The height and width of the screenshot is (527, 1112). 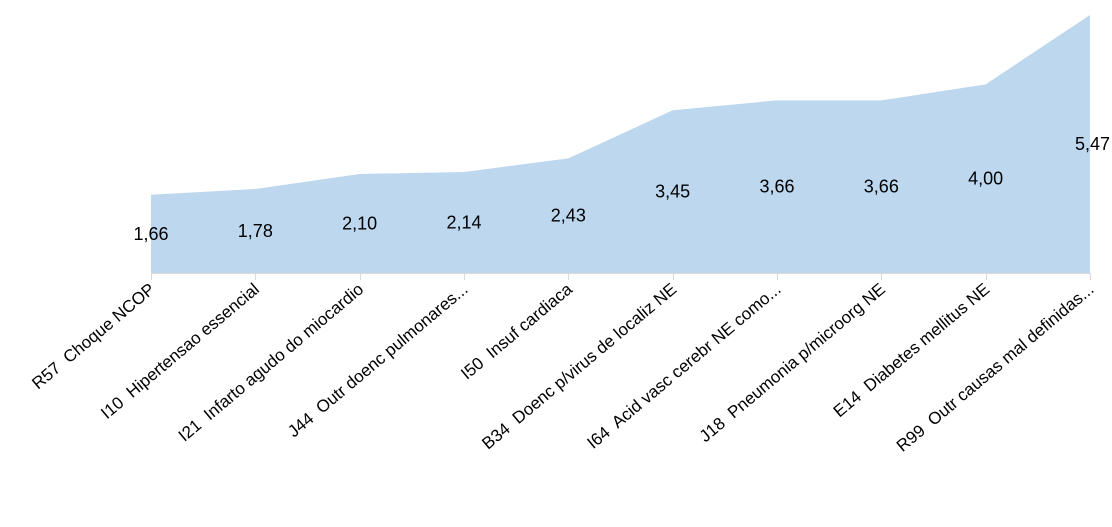 What do you see at coordinates (271, 363) in the screenshot?
I see `category-label: I21 Infarto agudo do miocardio` at bounding box center [271, 363].